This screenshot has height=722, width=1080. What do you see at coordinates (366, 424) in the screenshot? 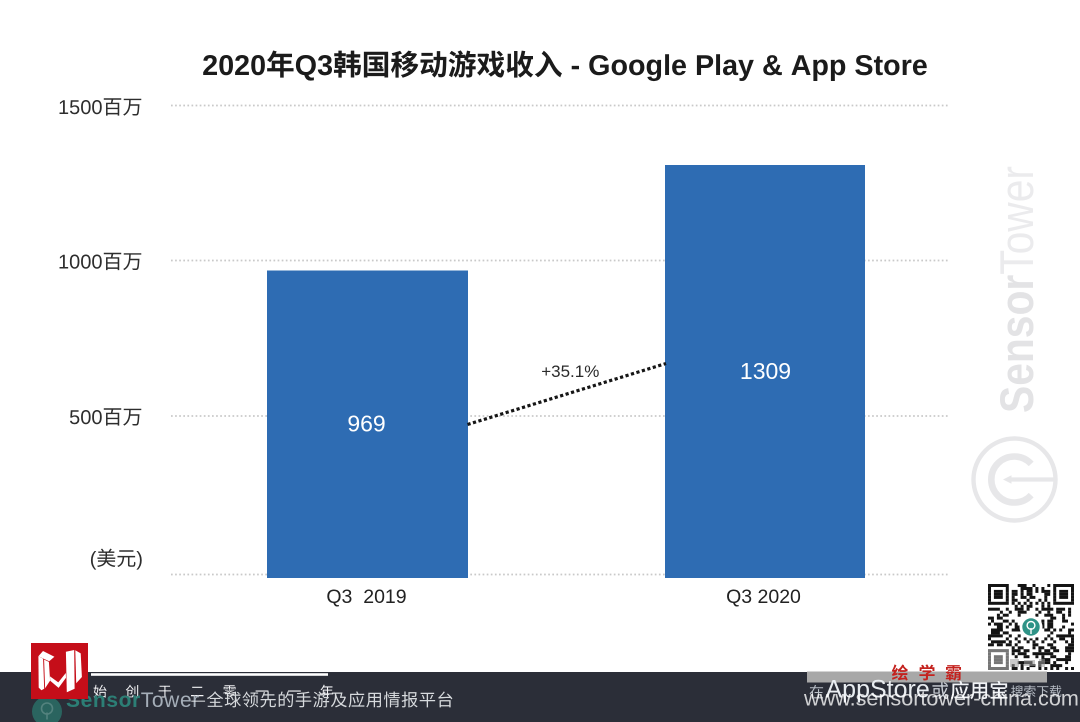
I see `svg-text: 969` at bounding box center [366, 424].